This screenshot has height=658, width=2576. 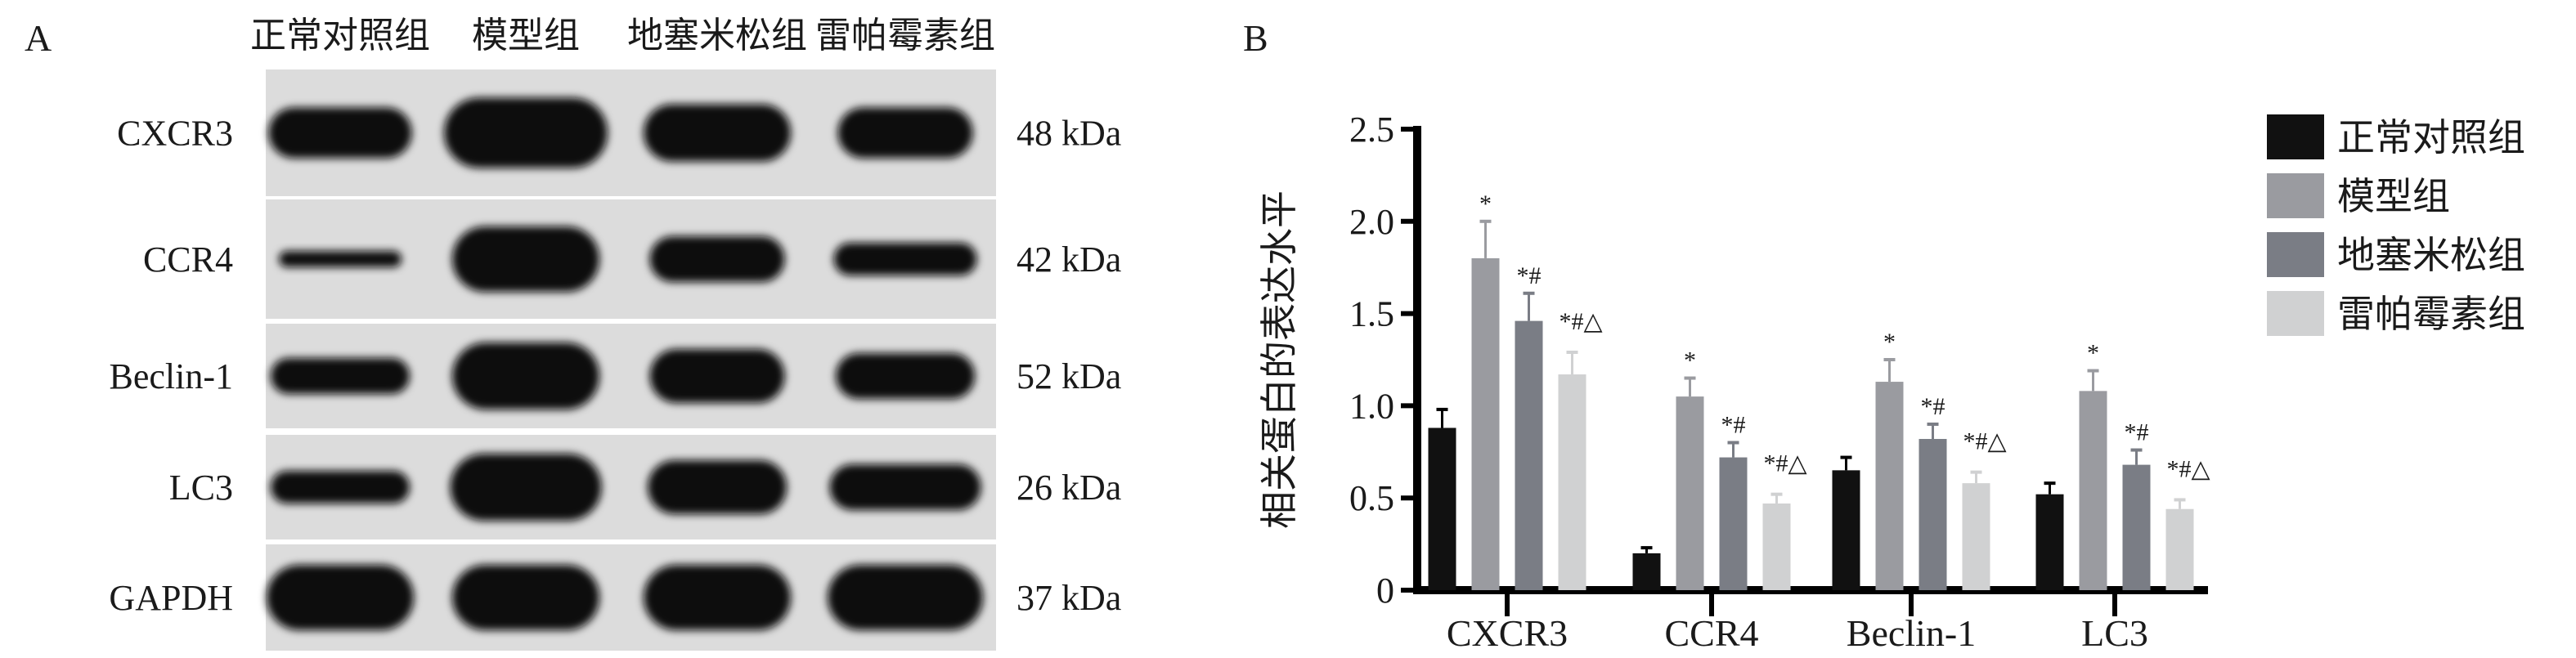 I want to click on x-tick-label: LC3, so click(x=2114, y=633).